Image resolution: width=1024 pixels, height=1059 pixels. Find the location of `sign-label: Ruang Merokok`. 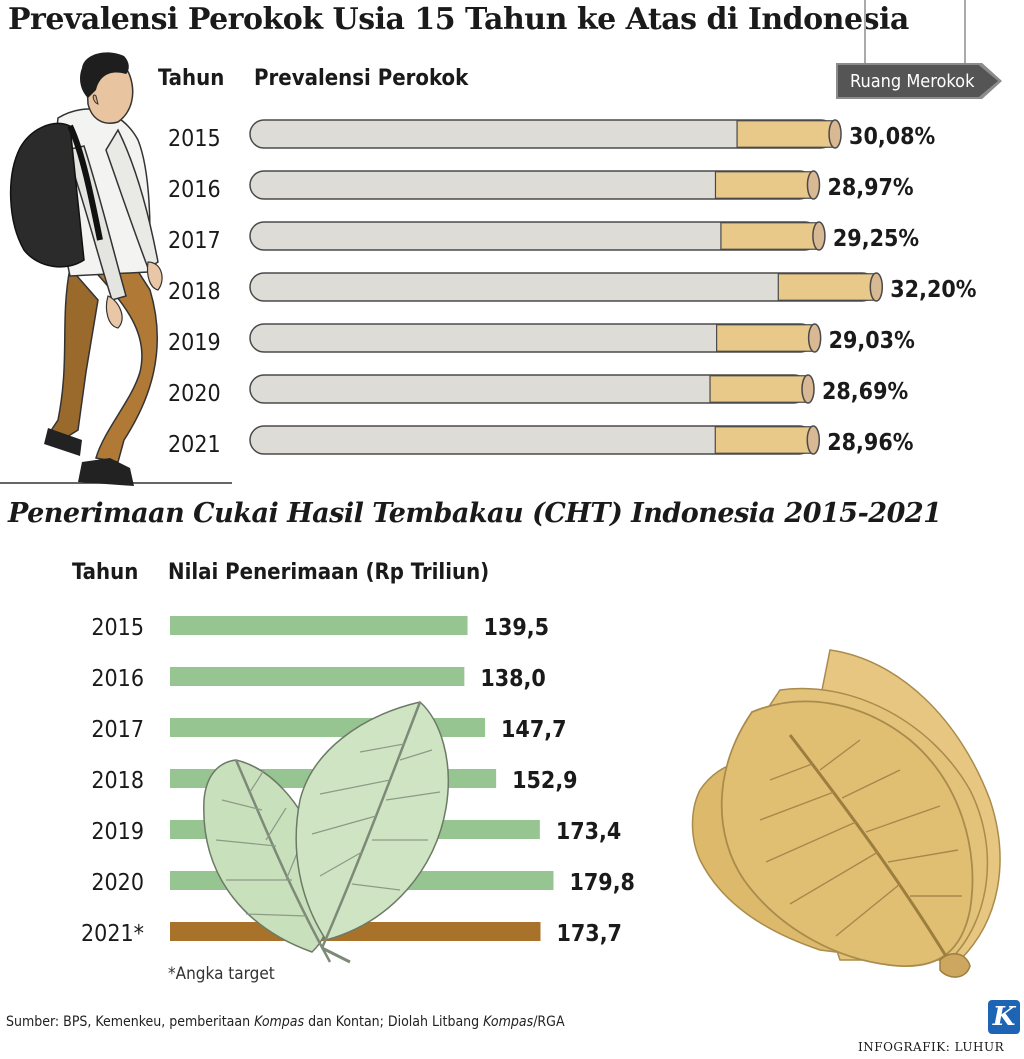

sign-label: Ruang Merokok is located at coordinates (912, 81).